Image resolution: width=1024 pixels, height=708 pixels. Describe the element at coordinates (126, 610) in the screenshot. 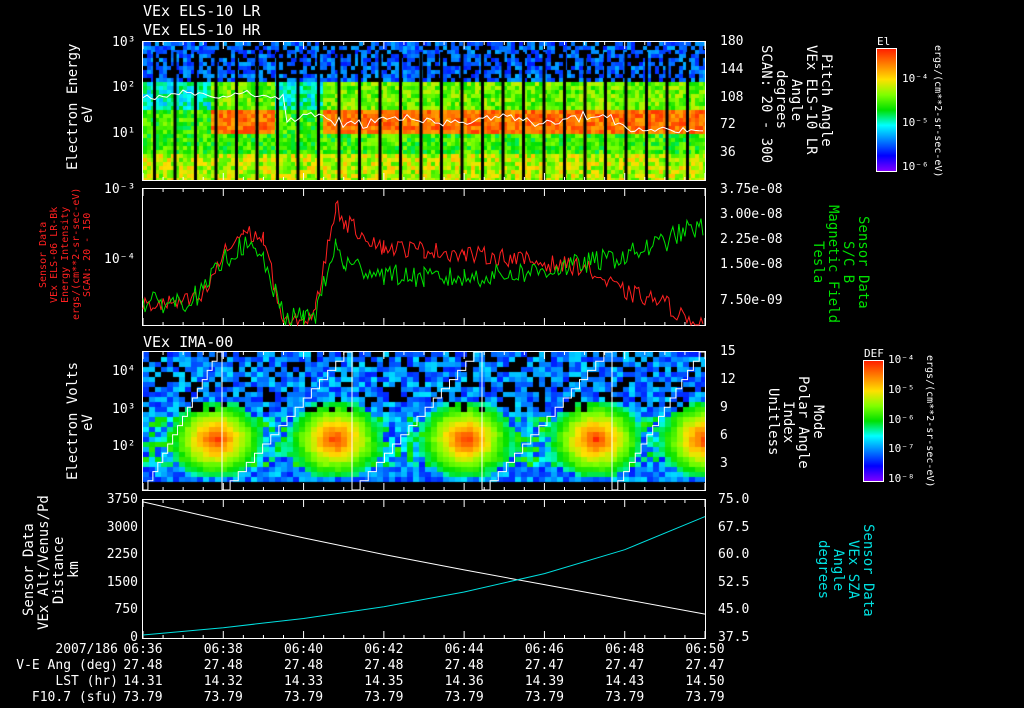

I see `ytick: 750` at that location.